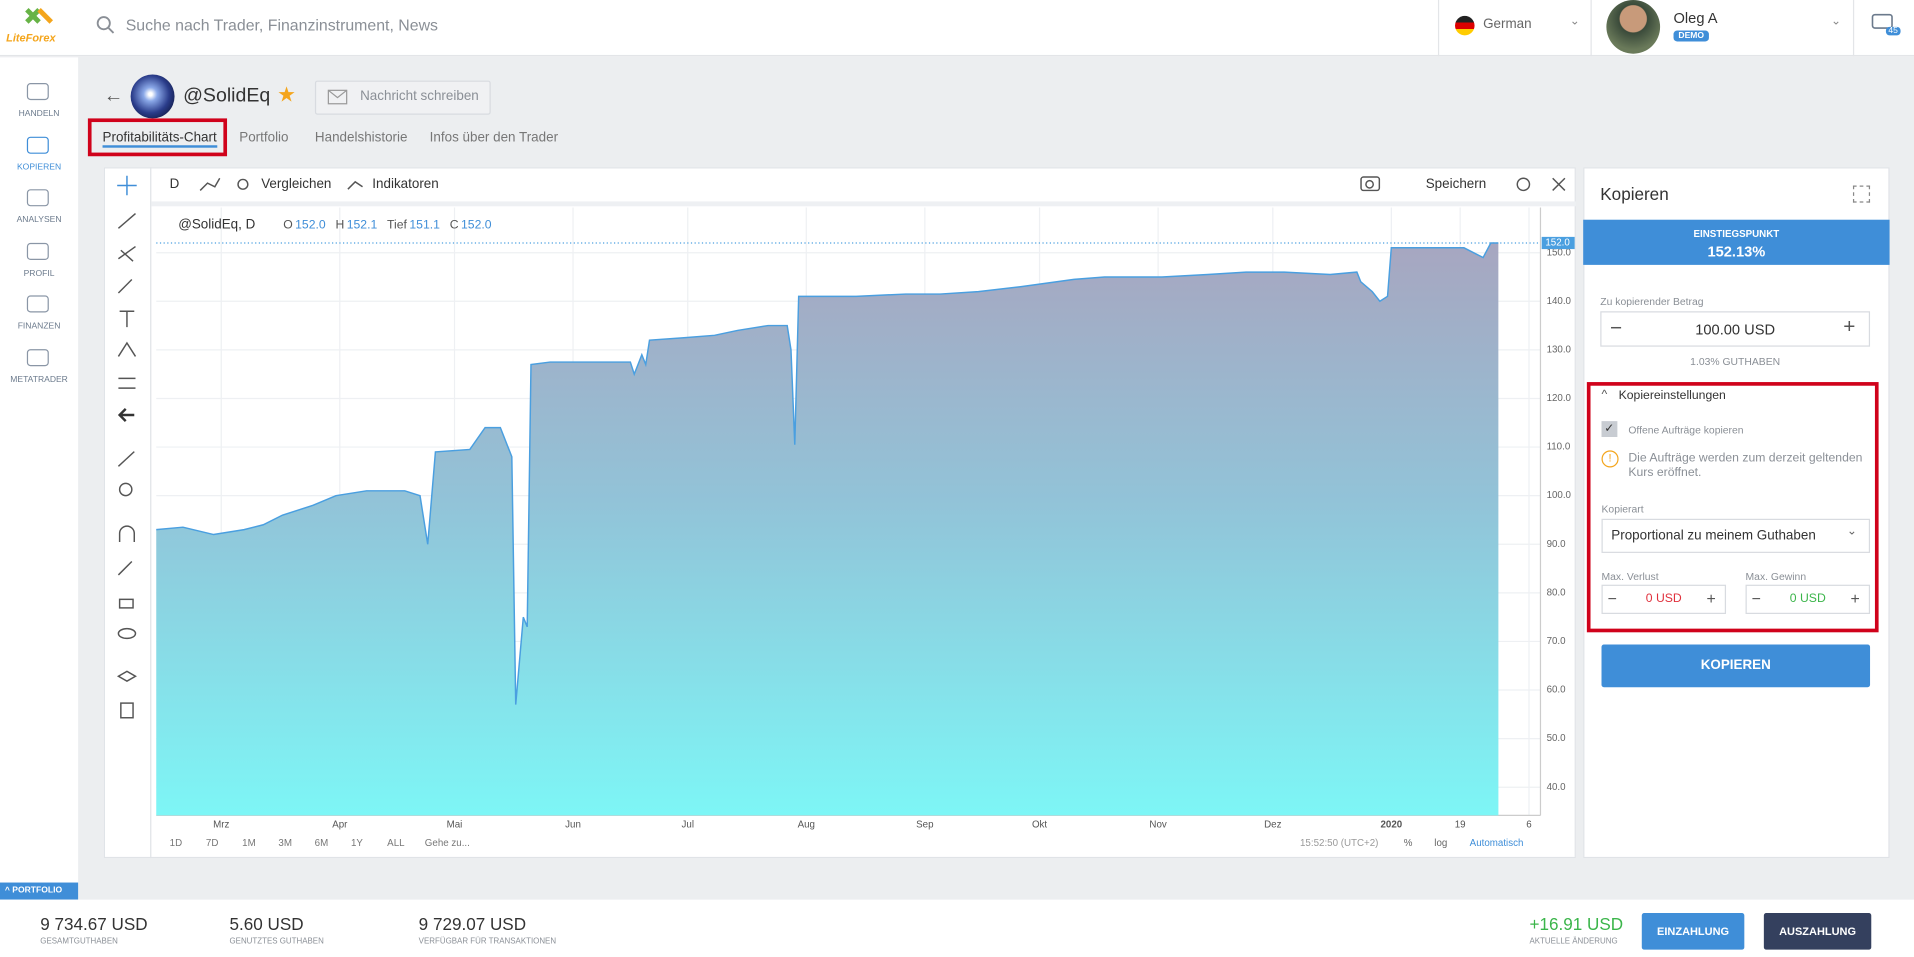  What do you see at coordinates (1496, 843) in the screenshot?
I see `auto-toggle: Automatisch` at bounding box center [1496, 843].